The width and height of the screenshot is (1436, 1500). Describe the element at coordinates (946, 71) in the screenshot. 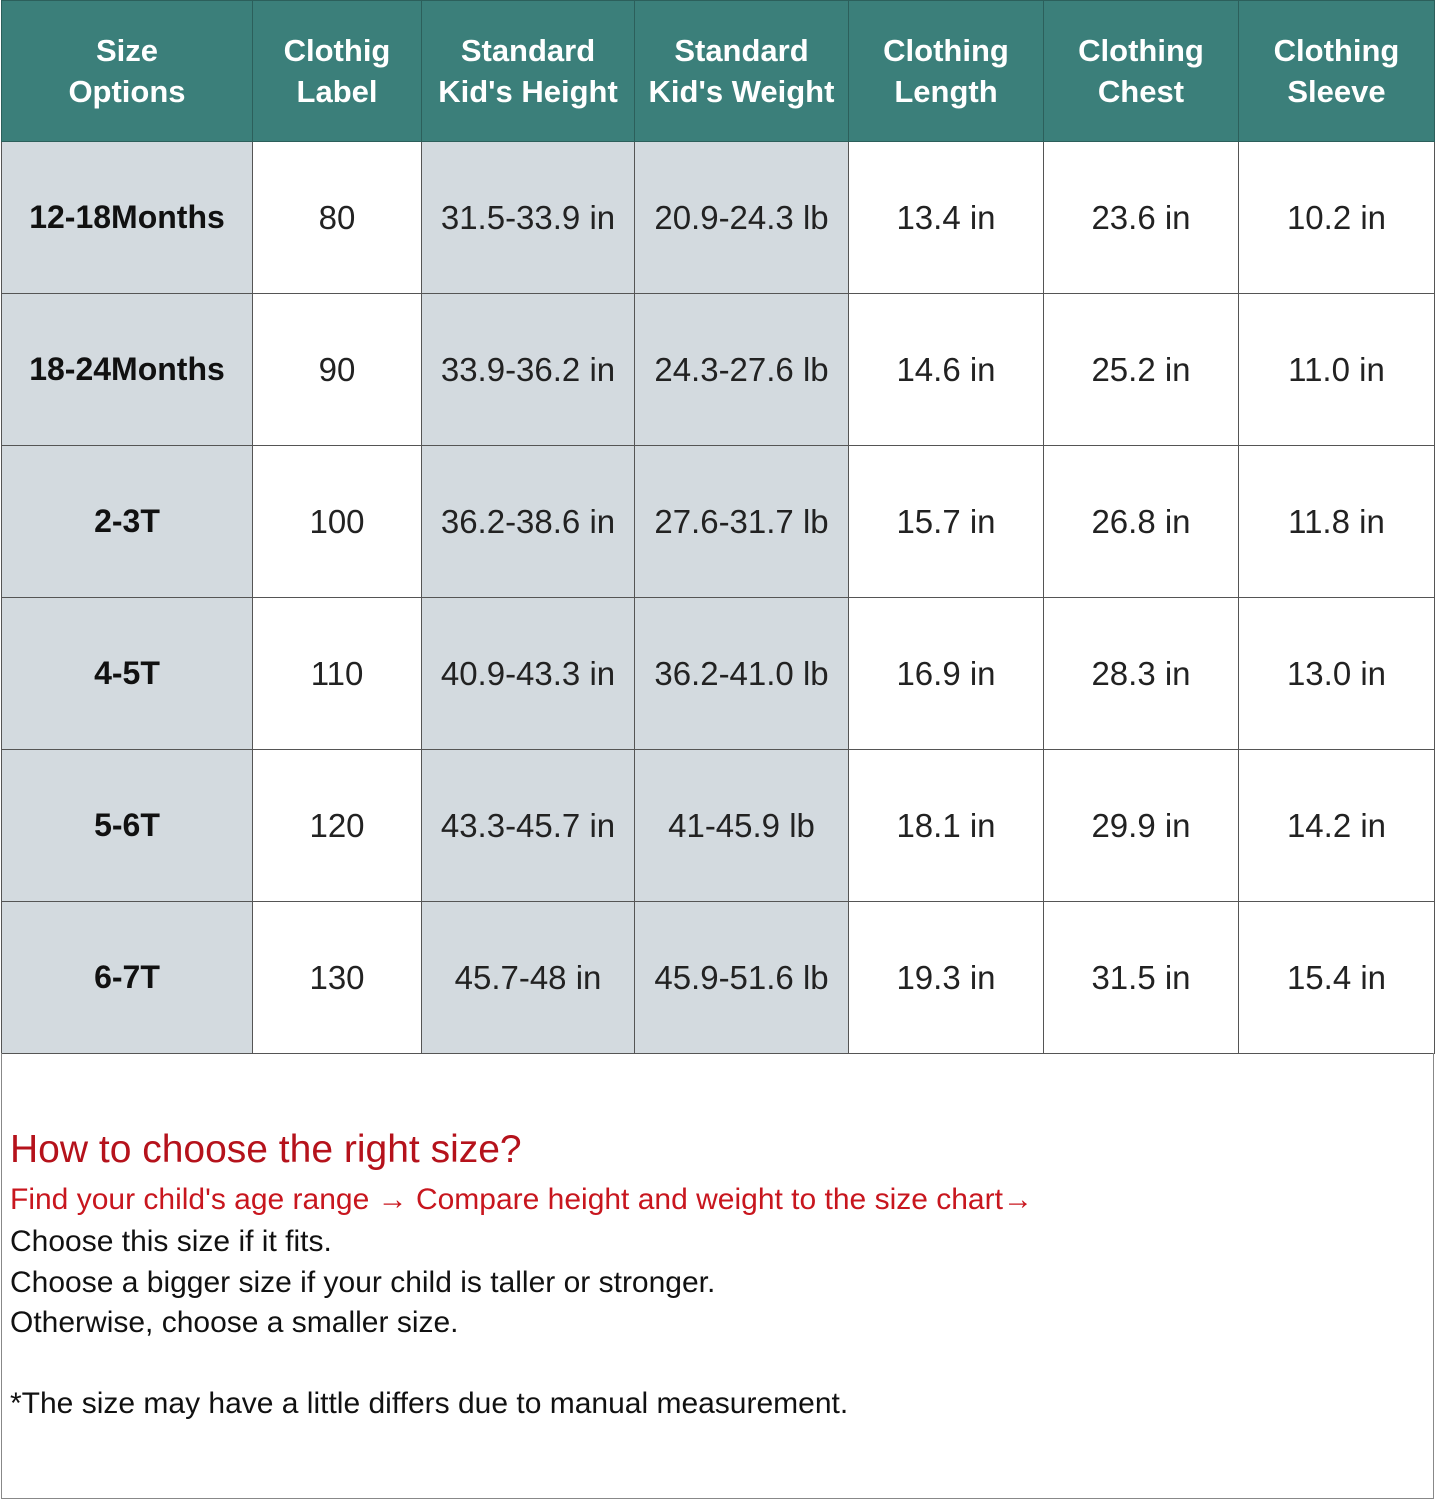

I see `header-clothing-length: Clothing Length` at that location.